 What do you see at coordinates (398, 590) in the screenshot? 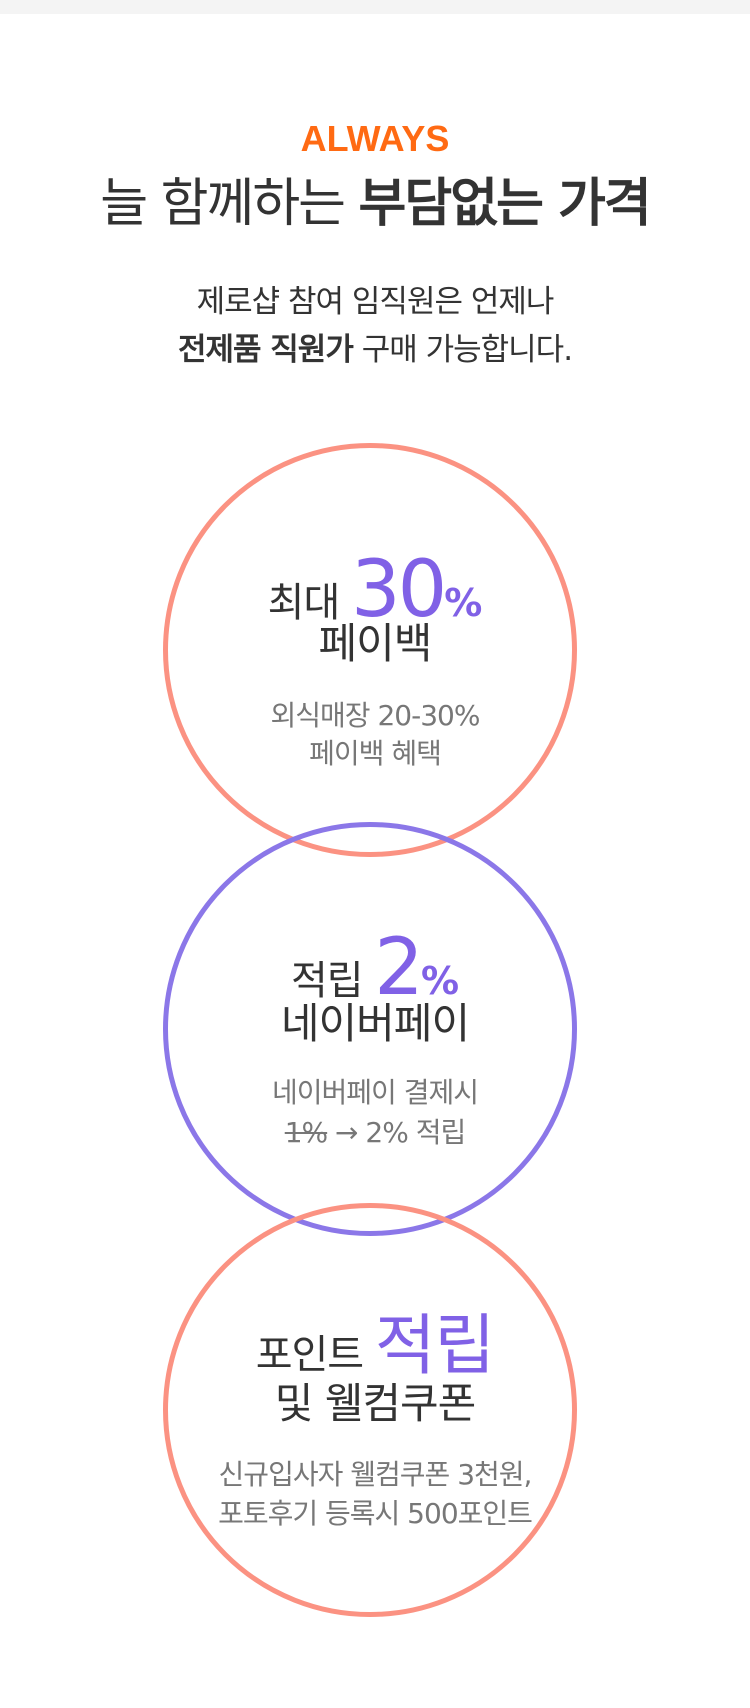
I see `payback-rate-number: 30` at bounding box center [398, 590].